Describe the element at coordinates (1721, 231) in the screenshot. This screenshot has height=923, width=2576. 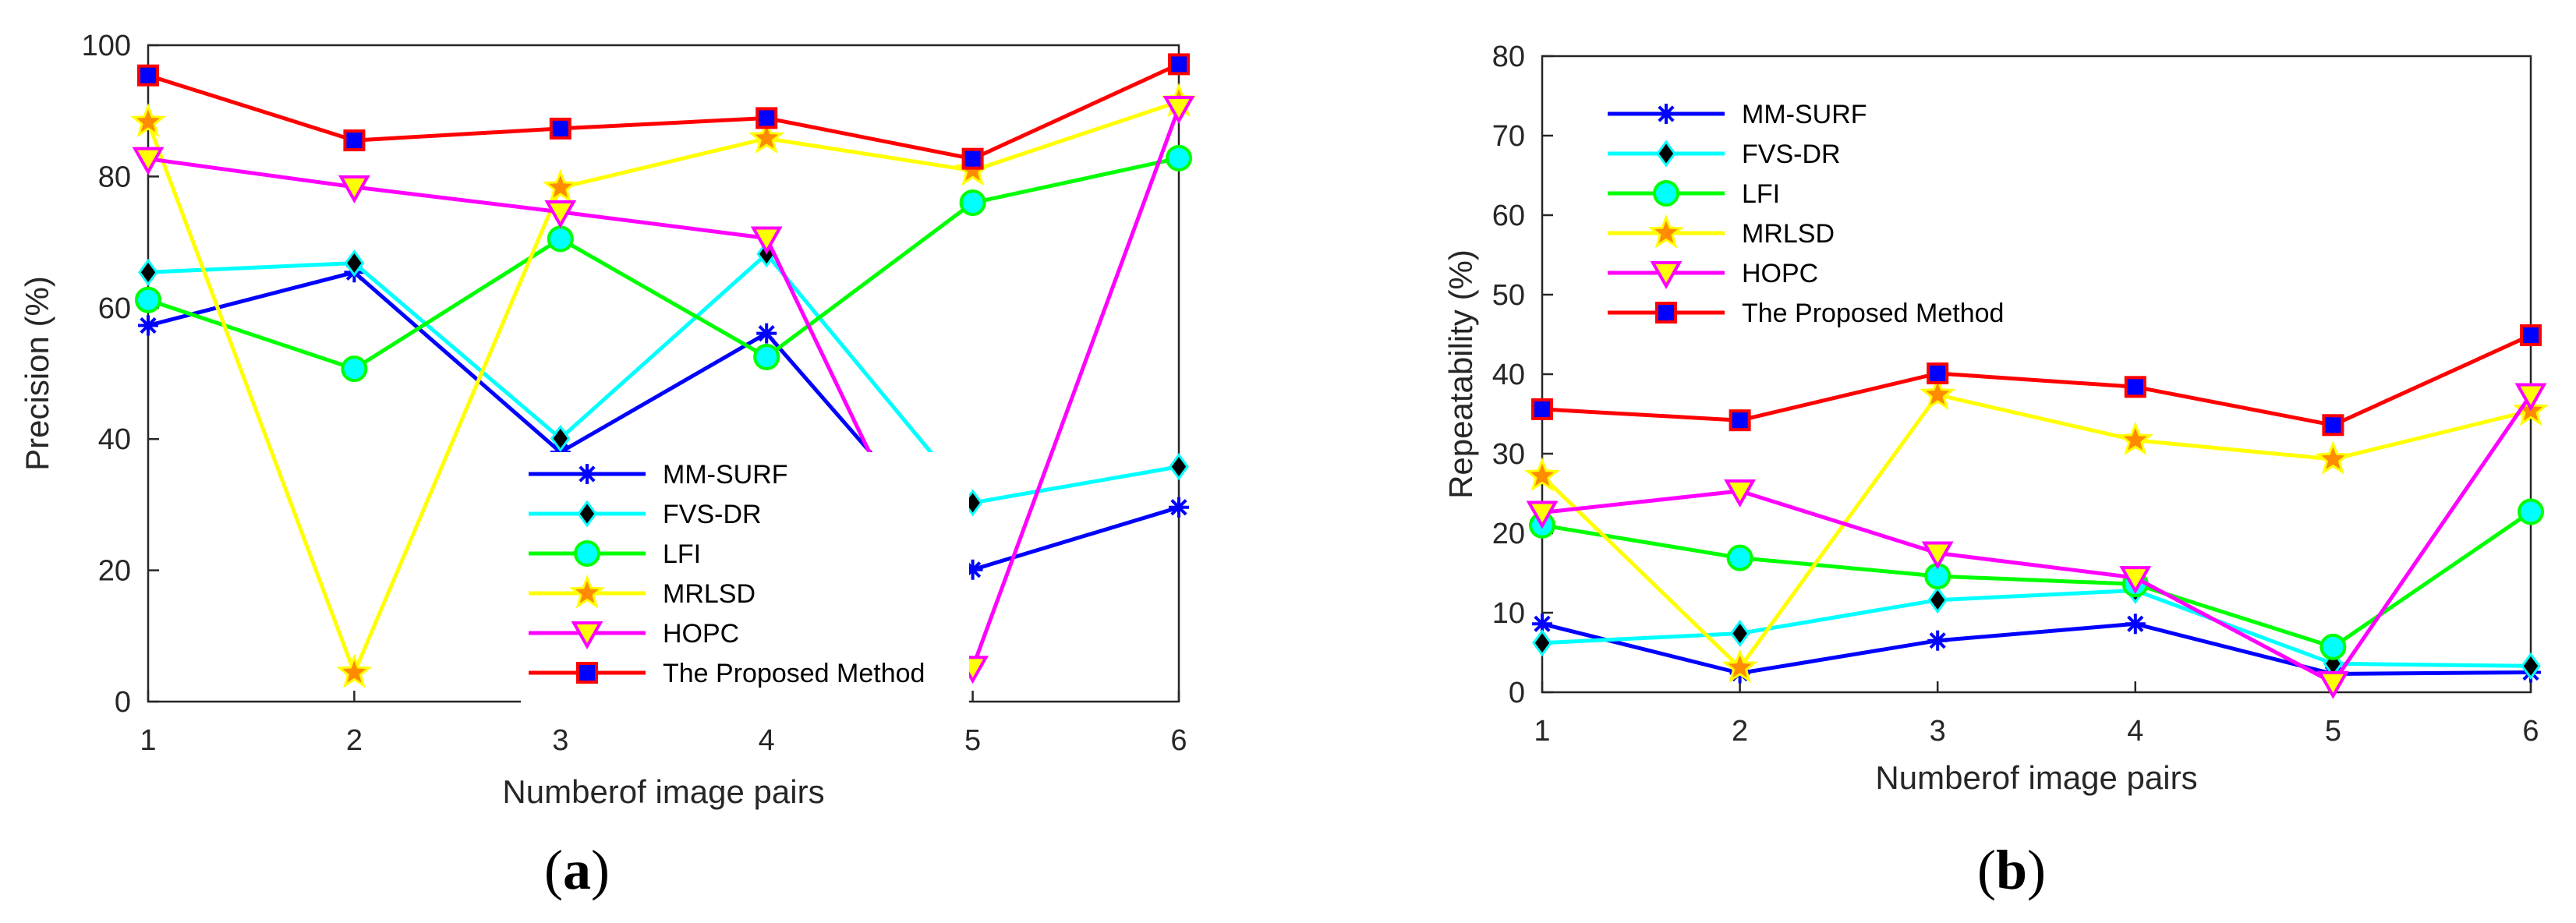
I see `legend-item: MRLSD` at that location.